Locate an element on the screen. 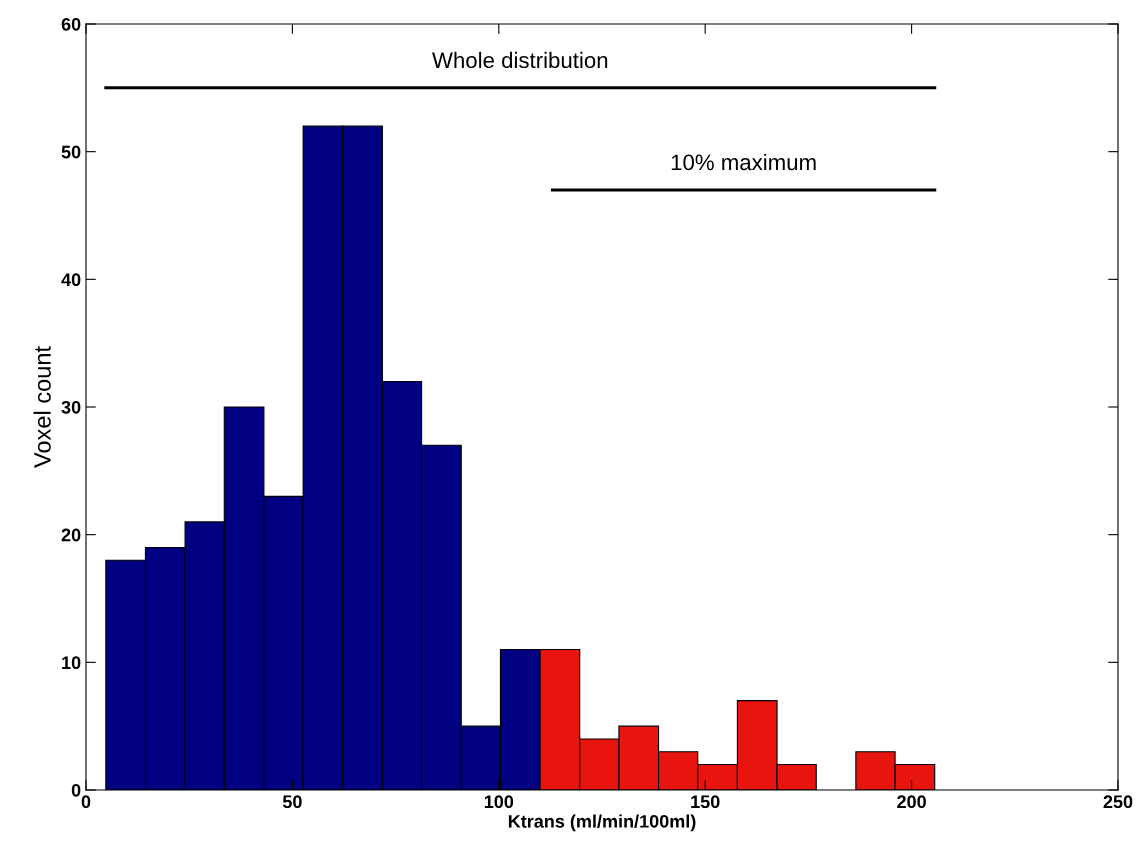  y-tick-label: 20 is located at coordinates (71, 535).